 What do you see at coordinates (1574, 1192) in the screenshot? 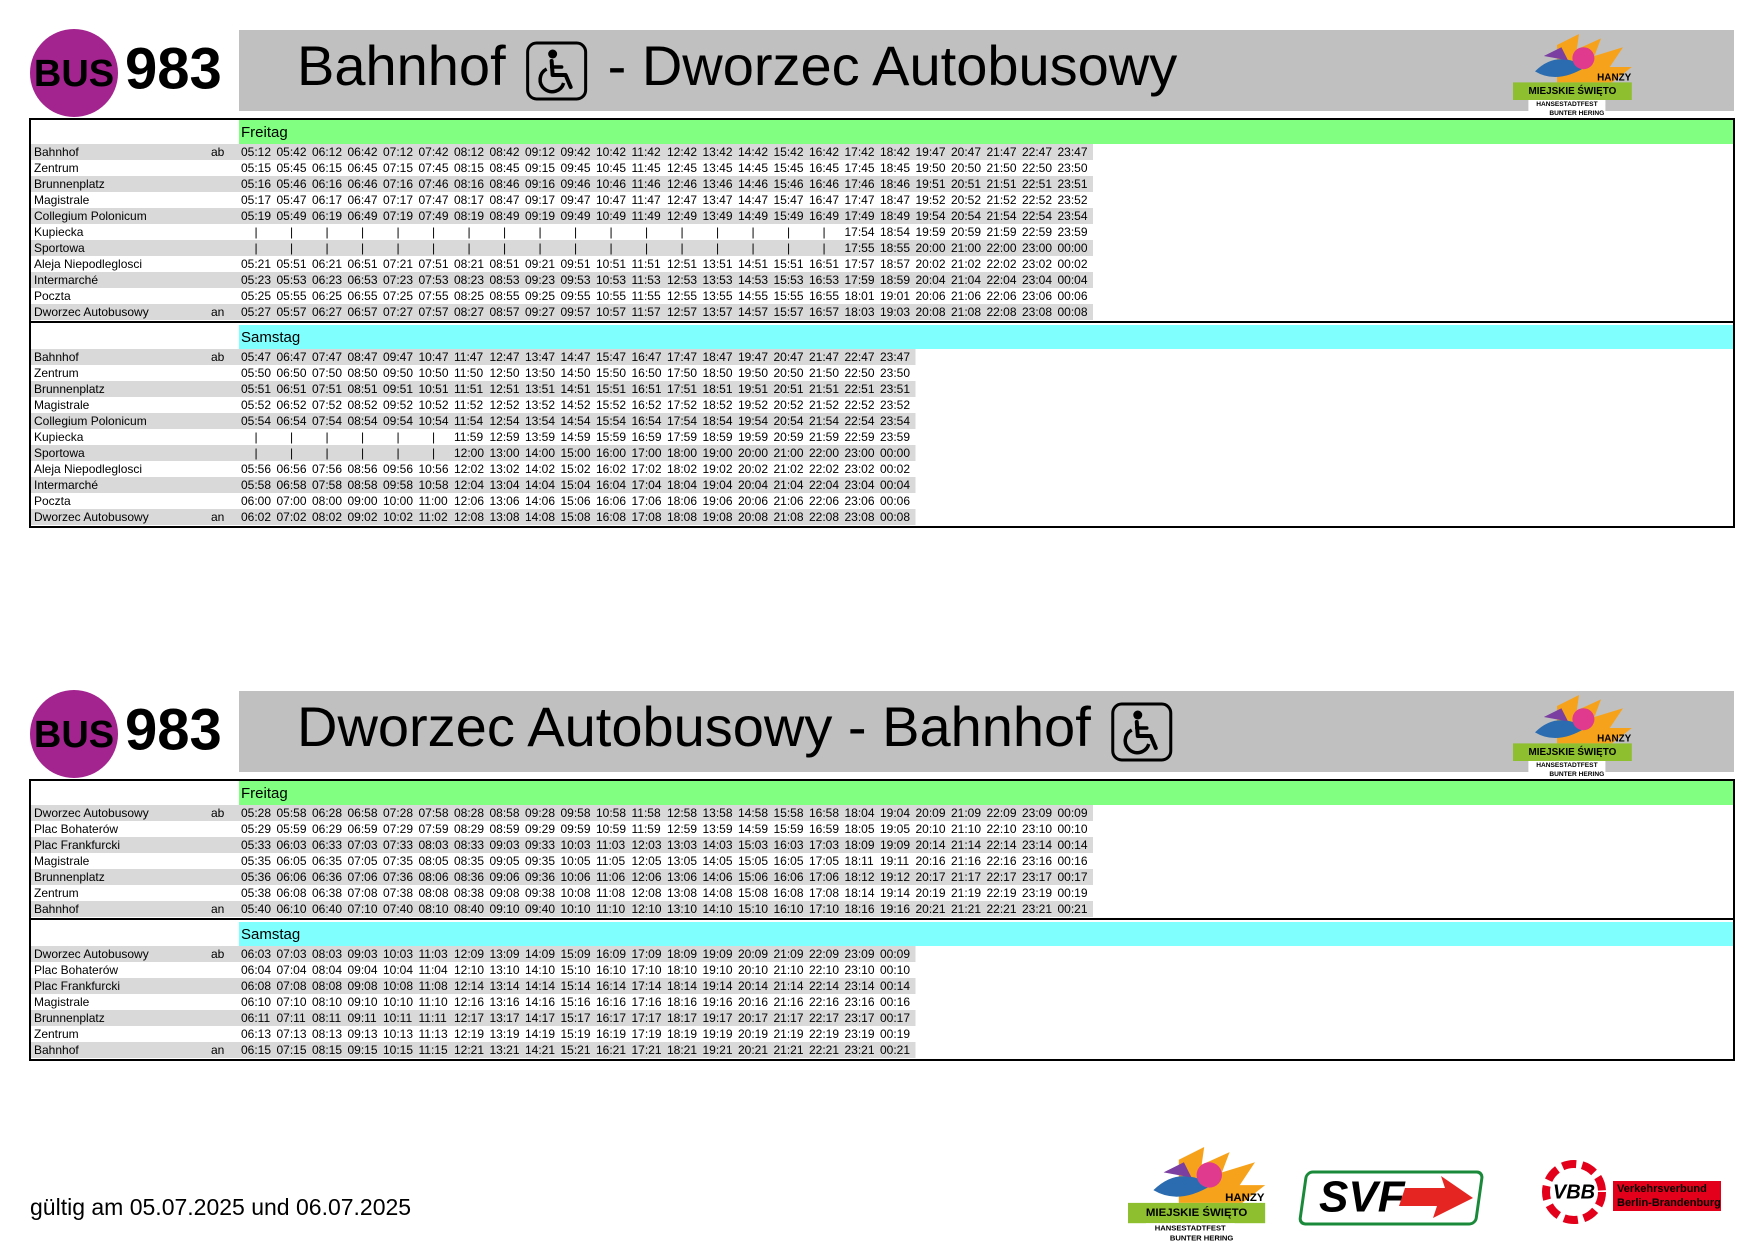
I see `vbb-text: VBB` at bounding box center [1574, 1192].